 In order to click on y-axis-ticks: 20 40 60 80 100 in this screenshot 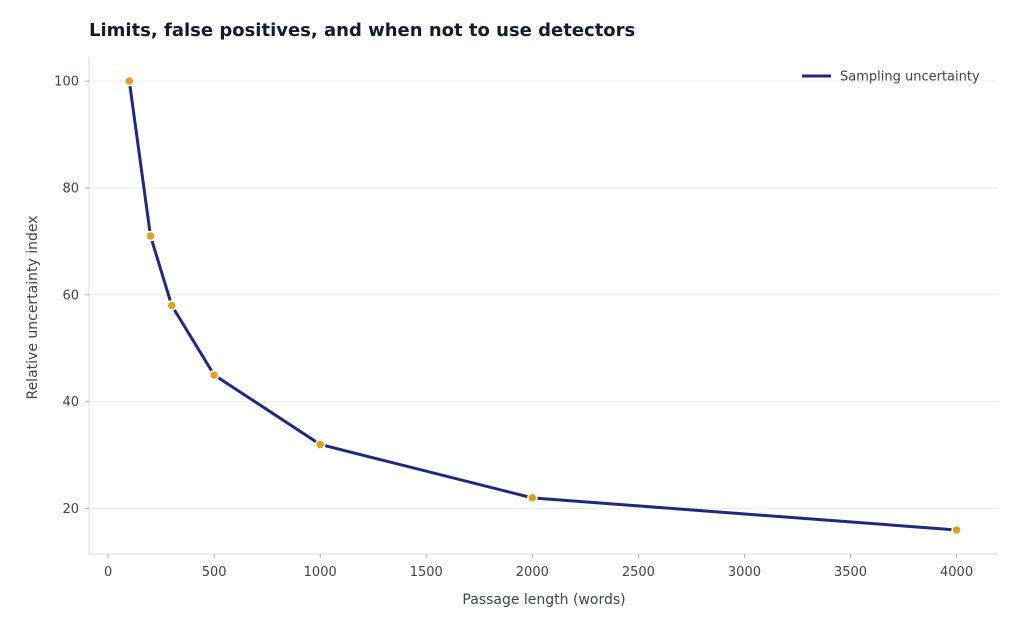, I will do `click(71, 296)`.